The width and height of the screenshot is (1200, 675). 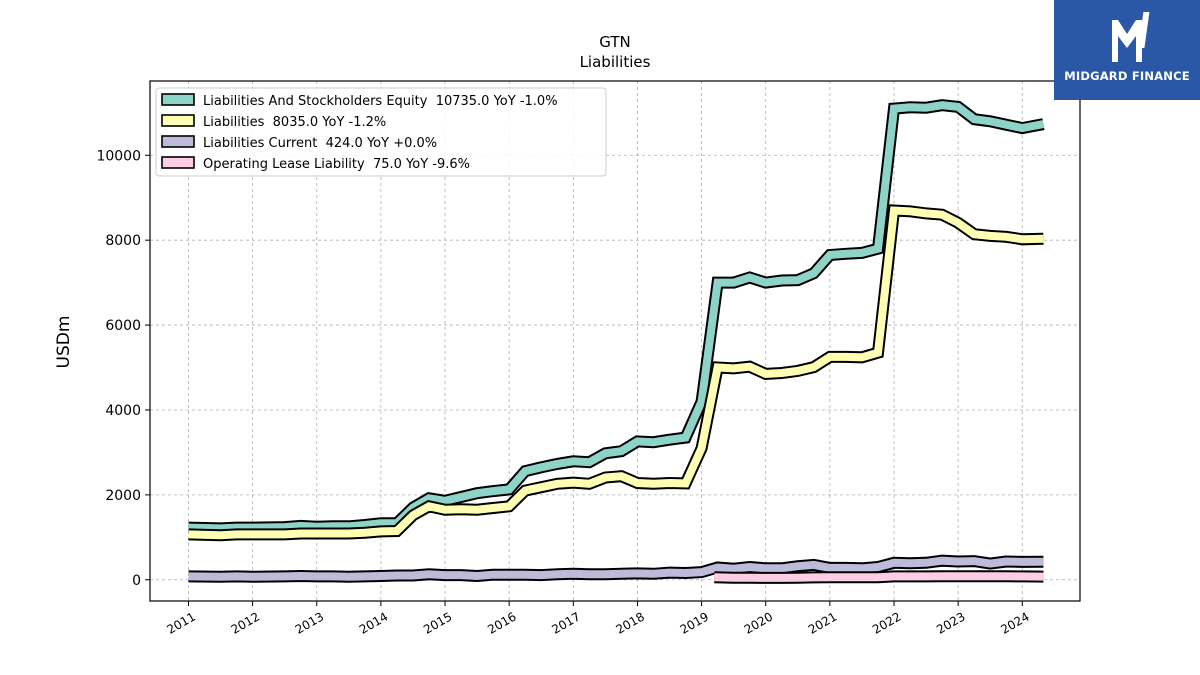 I want to click on legend-label-2: Liabilities Current 424.0 YoY +0.0%, so click(x=320, y=143).